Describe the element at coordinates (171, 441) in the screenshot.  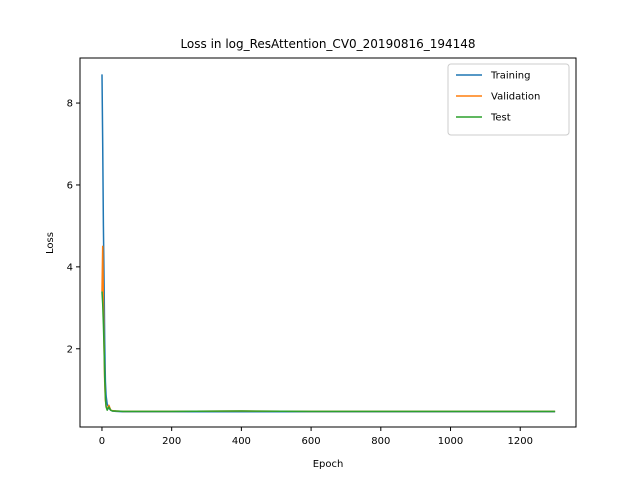
I see `x-tick-label: 200` at that location.